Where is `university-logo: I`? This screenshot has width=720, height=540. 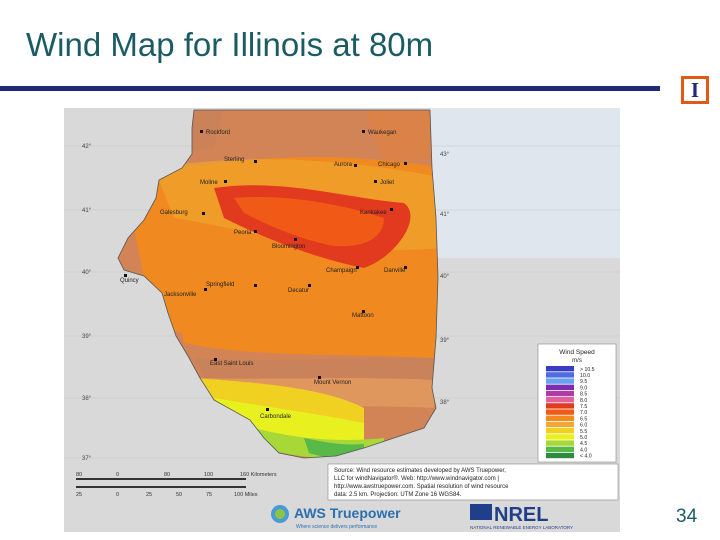
university-logo: I is located at coordinates (695, 90).